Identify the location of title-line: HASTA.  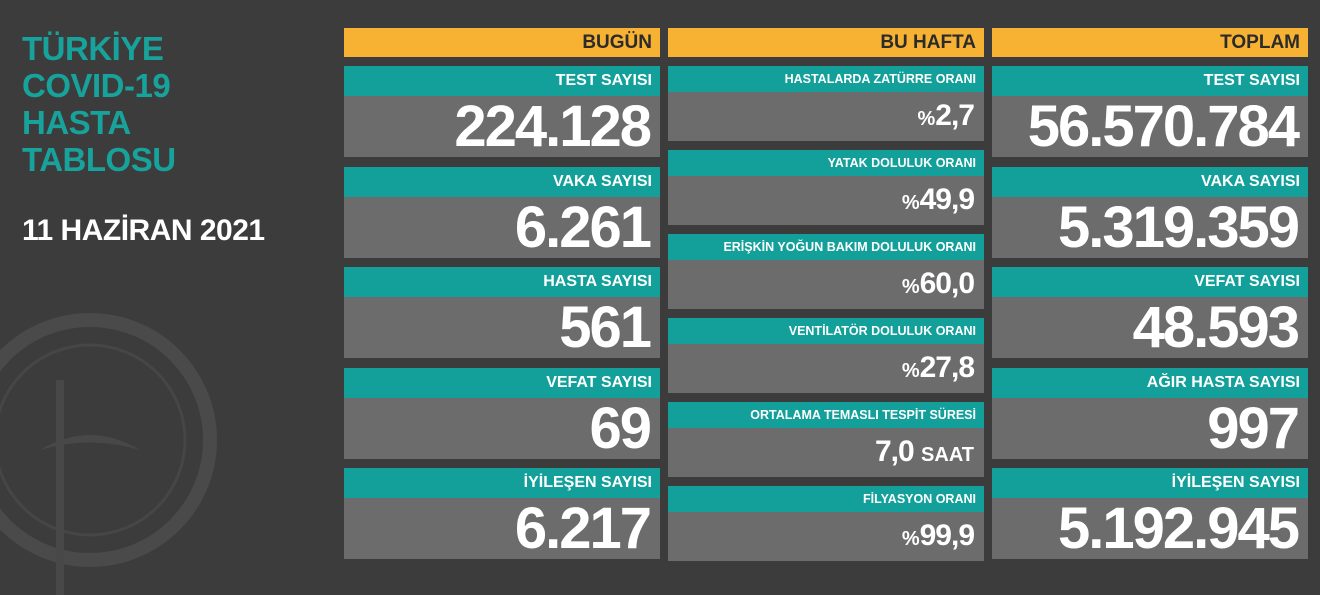
(76, 122).